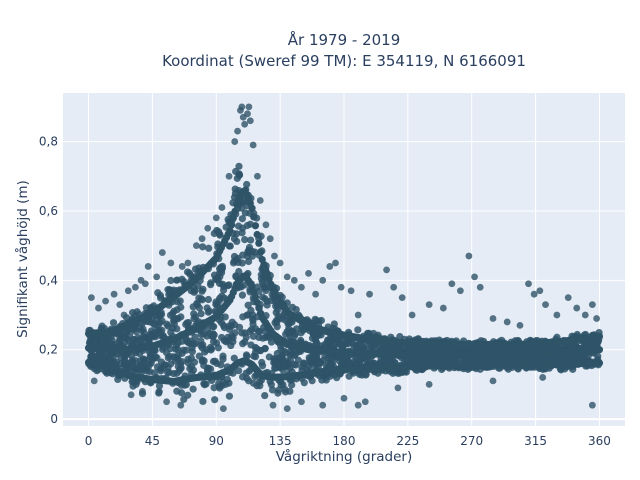  What do you see at coordinates (152, 441) in the screenshot?
I see `x-tick-label: 45` at bounding box center [152, 441].